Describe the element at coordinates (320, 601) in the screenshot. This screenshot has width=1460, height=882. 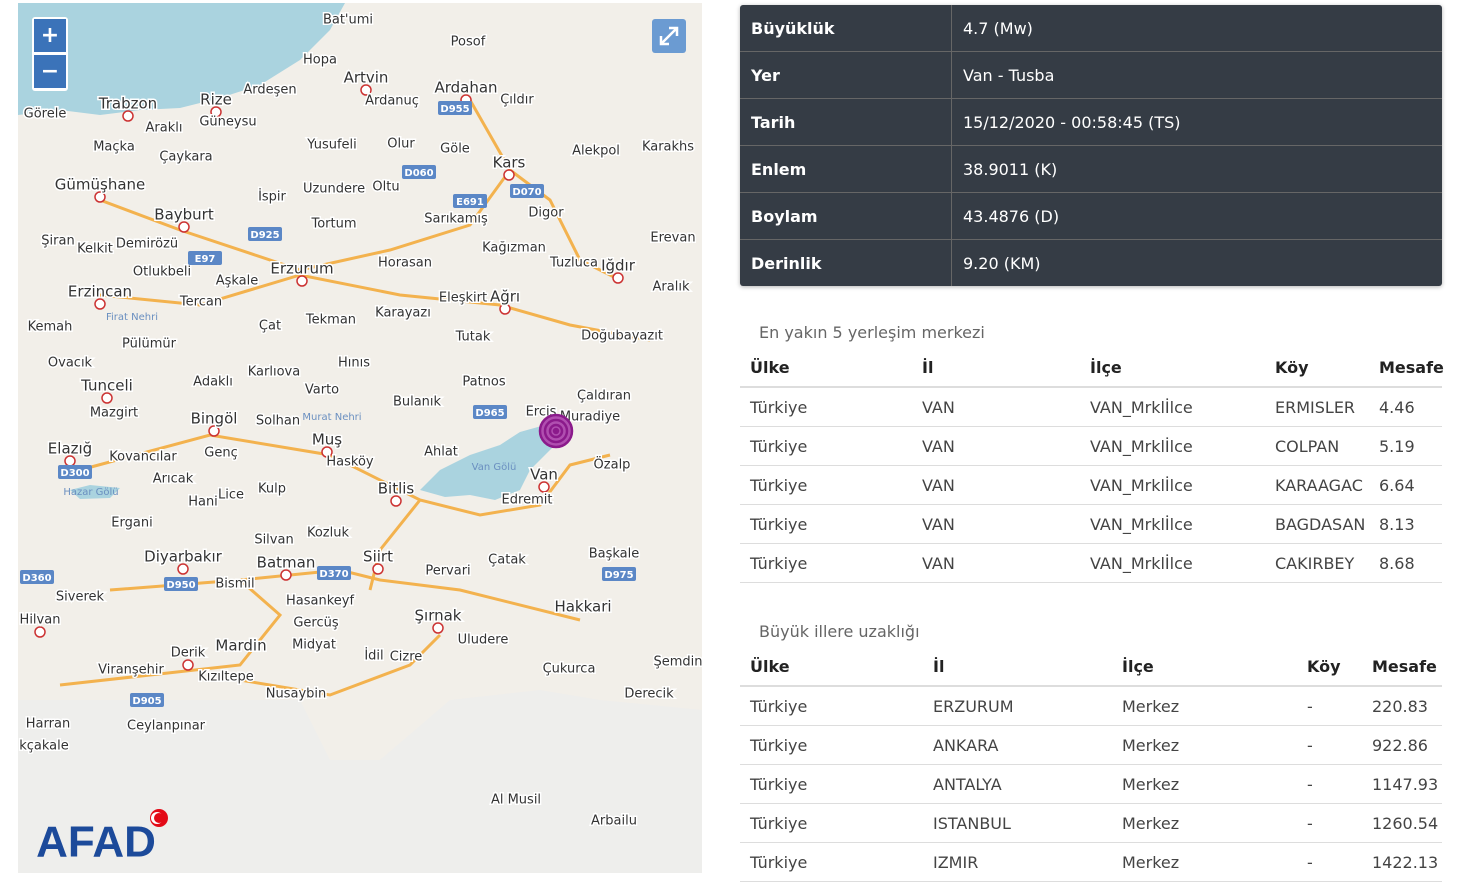
I see `place-label: Hasankeyf` at that location.